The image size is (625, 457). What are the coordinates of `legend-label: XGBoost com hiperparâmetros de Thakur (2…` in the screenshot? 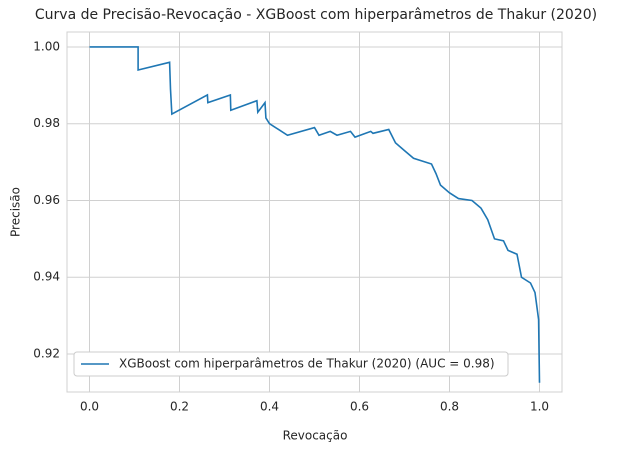 It's located at (307, 364).